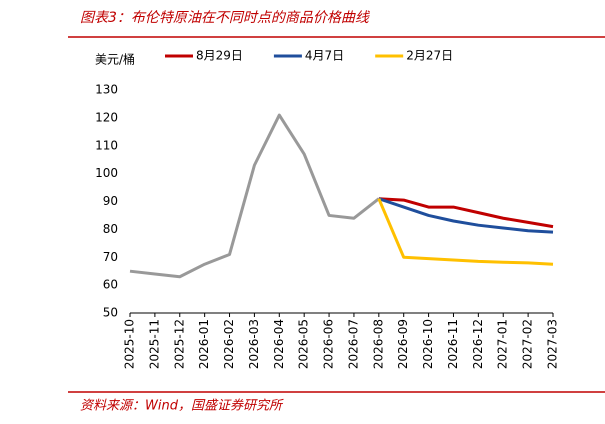 This screenshot has height=424, width=605. What do you see at coordinates (106, 117) in the screenshot?
I see `y-tick-label: 120` at bounding box center [106, 117].